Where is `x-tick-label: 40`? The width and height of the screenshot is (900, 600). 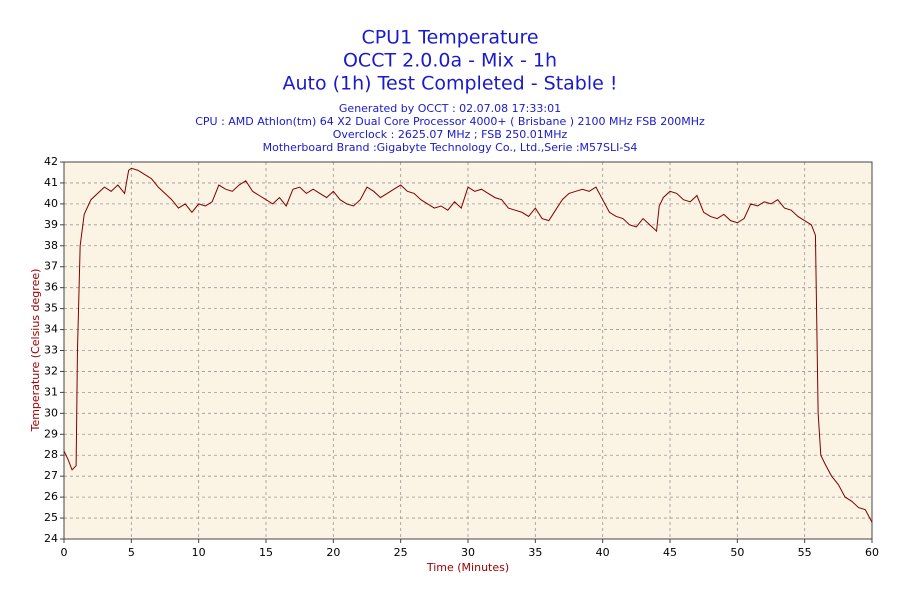
x-tick-label: 40 is located at coordinates (603, 552).